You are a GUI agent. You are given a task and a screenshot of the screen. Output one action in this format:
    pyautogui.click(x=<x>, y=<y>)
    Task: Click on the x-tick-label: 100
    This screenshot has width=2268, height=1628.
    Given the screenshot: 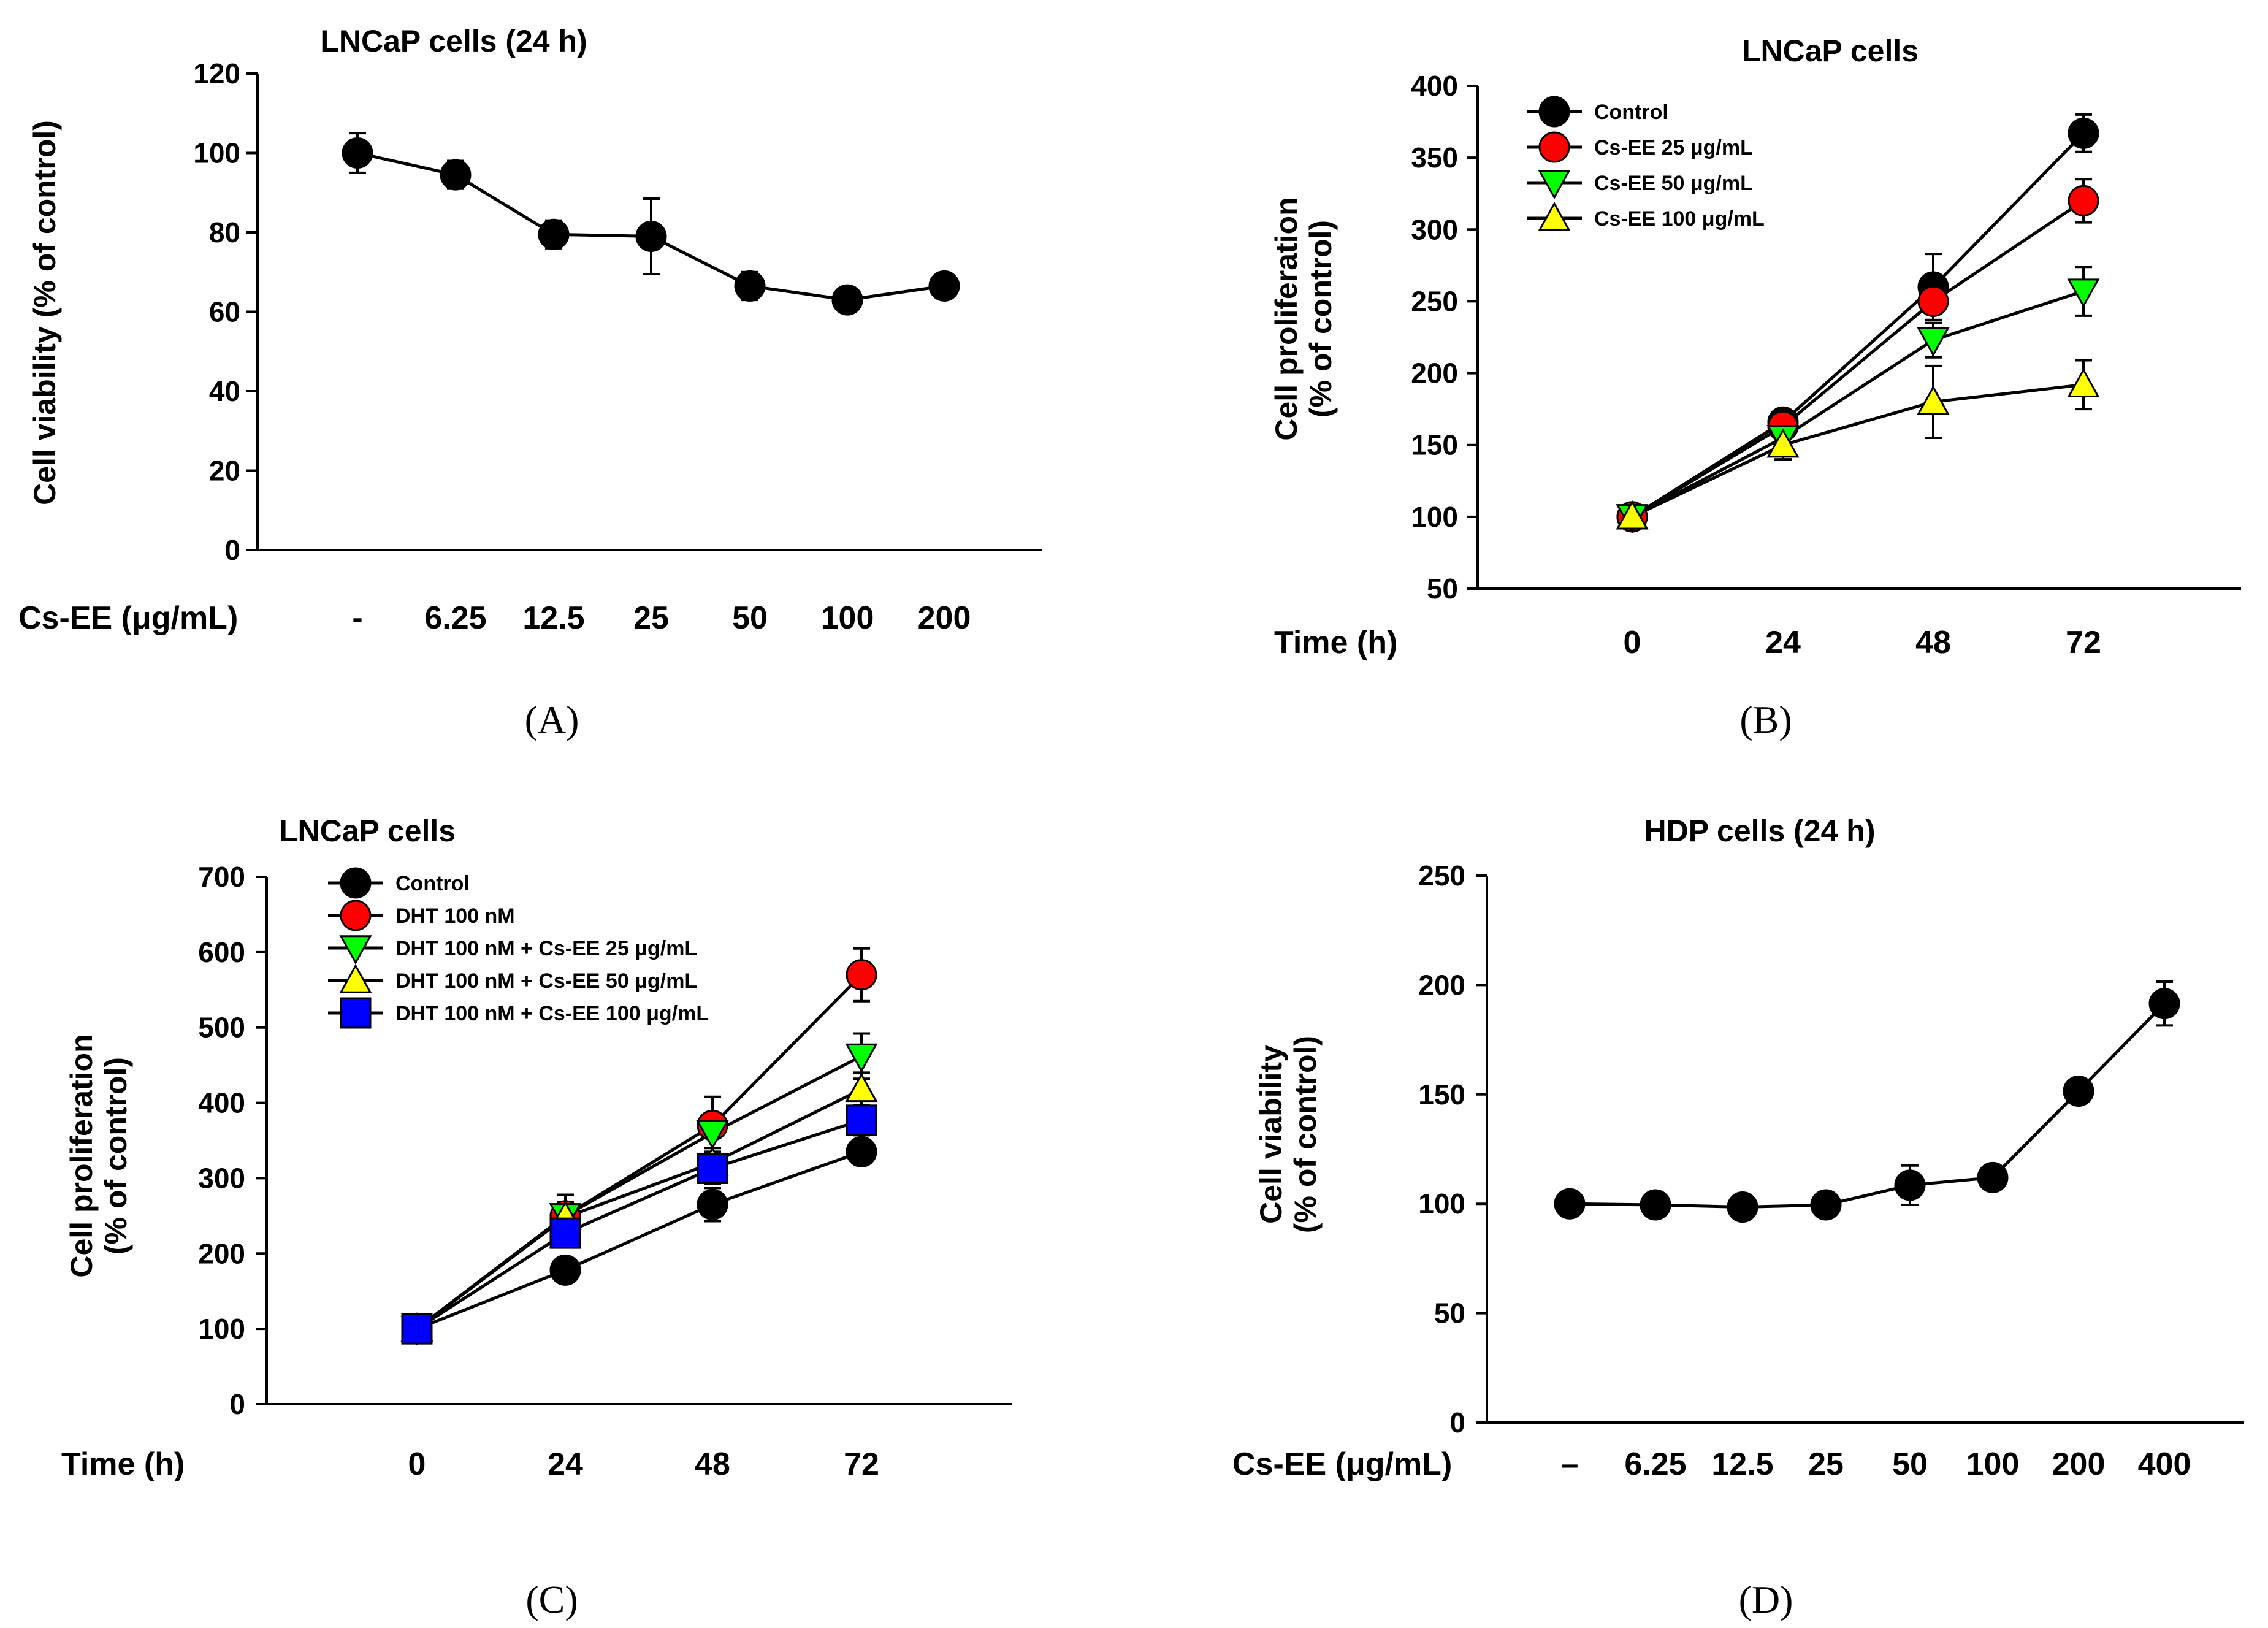 What is the action you would take?
    pyautogui.click(x=1993, y=1464)
    